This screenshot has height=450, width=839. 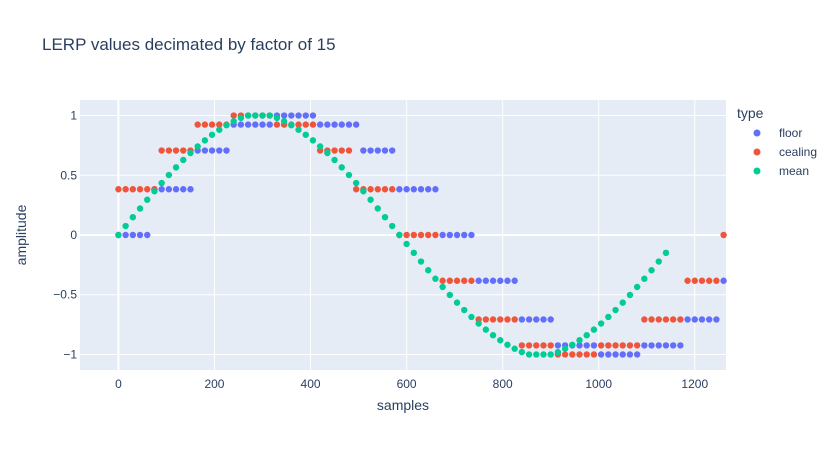 I want to click on legend-item-floor: floor, so click(x=778, y=133).